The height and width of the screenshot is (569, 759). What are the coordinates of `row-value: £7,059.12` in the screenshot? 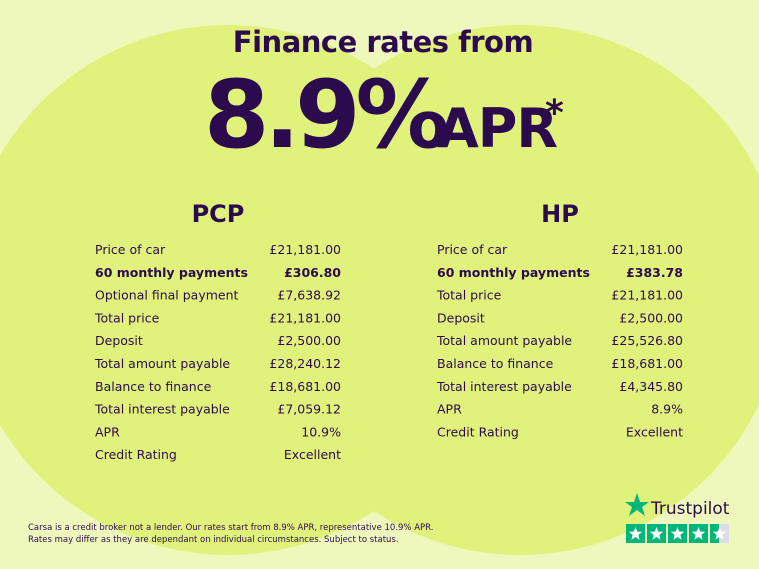 It's located at (309, 409).